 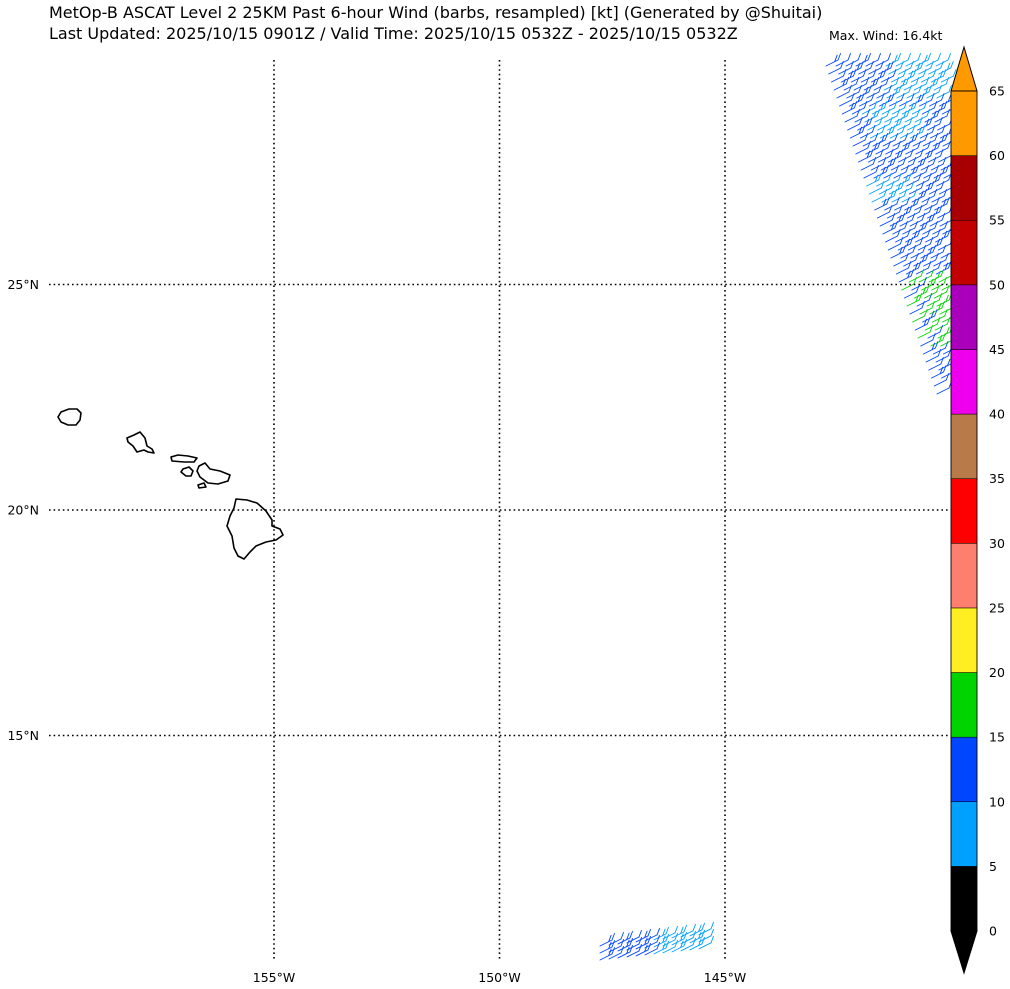 I want to click on colorbar-over-extension, so click(x=964, y=68).